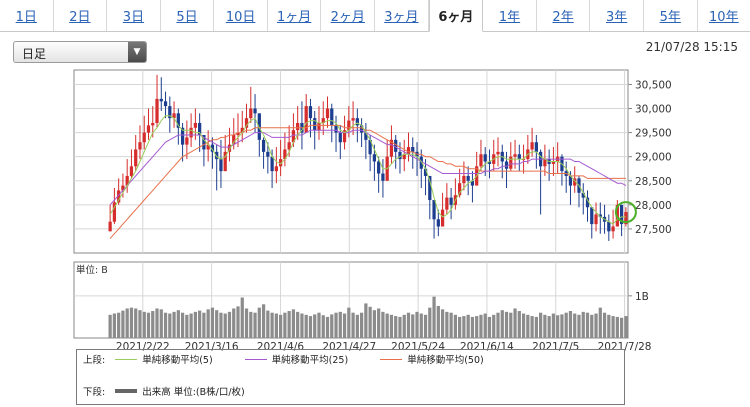 This screenshot has height=407, width=750. What do you see at coordinates (212, 347) in the screenshot?
I see `x-tick-label: 2021/3/16` at bounding box center [212, 347].